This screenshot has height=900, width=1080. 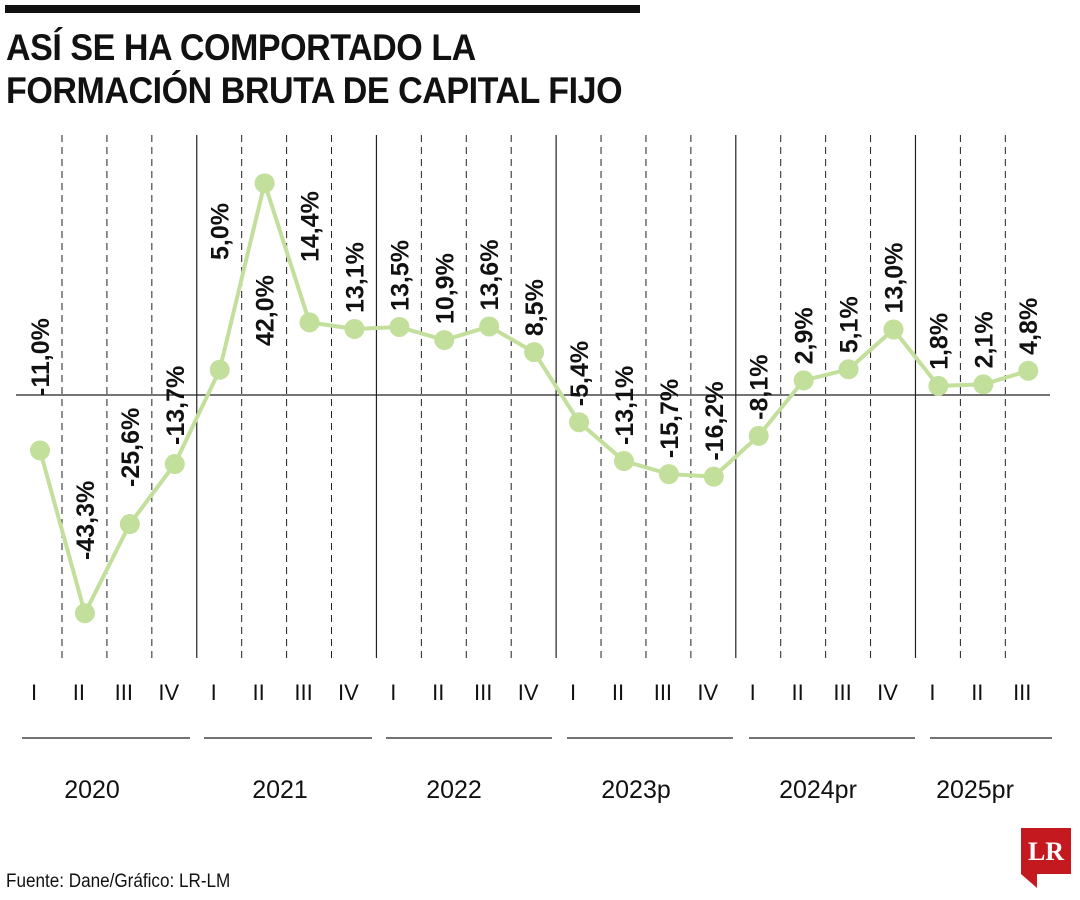 What do you see at coordinates (311, 226) in the screenshot?
I see `data-label: 14,4%` at bounding box center [311, 226].